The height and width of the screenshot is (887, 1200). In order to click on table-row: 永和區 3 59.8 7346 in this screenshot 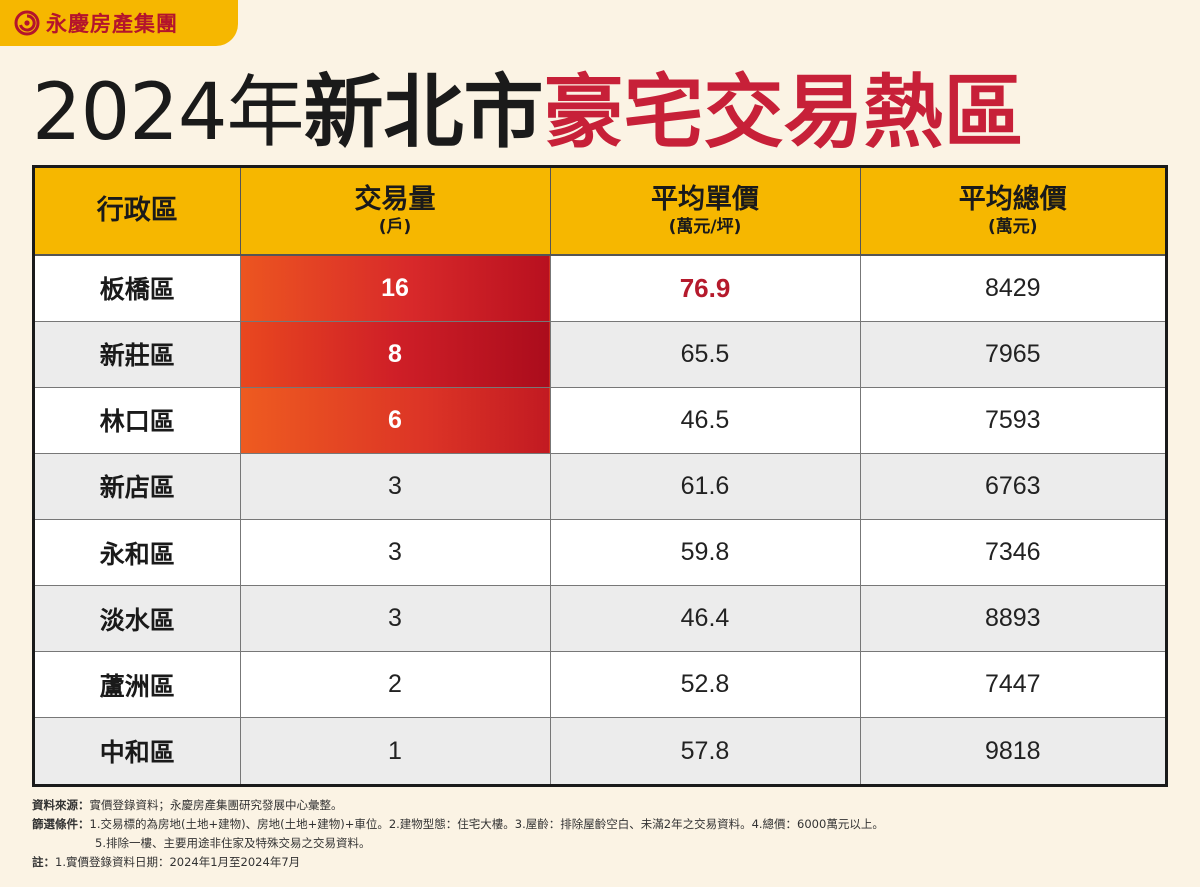, I will do `click(600, 553)`.